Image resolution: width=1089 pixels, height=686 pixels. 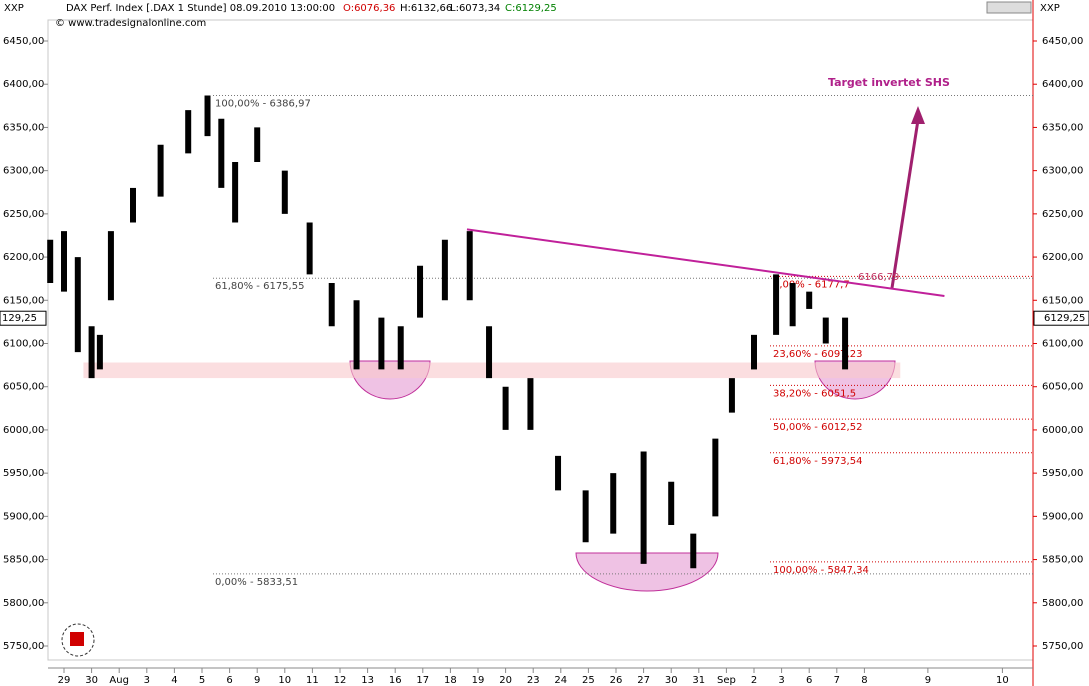 What do you see at coordinates (426, 8) in the screenshot?
I see `header-high: H:6132,66` at bounding box center [426, 8].